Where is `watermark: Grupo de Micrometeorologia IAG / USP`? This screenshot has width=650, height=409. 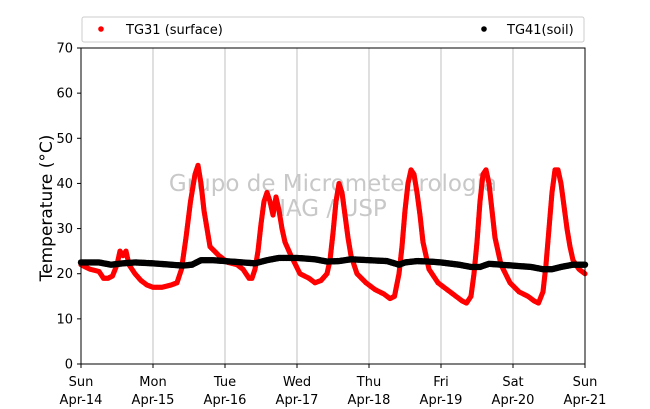
watermark: Grupo de Micrometeorologia IAG / USP is located at coordinates (333, 196).